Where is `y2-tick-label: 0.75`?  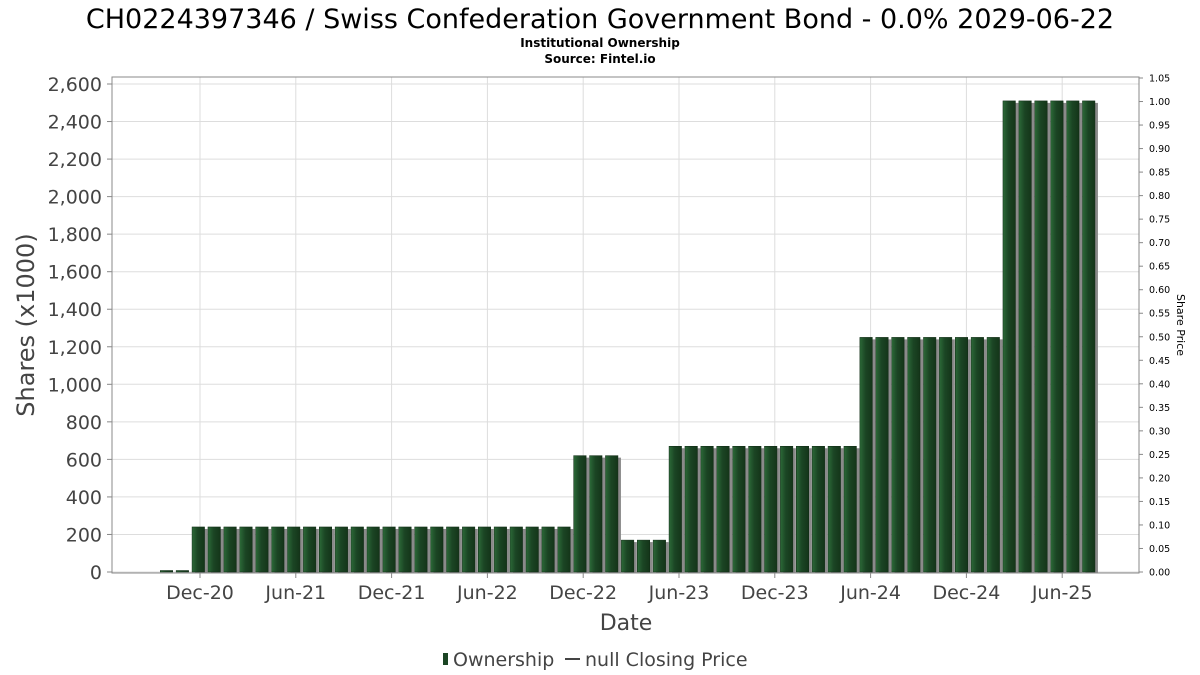
y2-tick-label: 0.75 is located at coordinates (1159, 220).